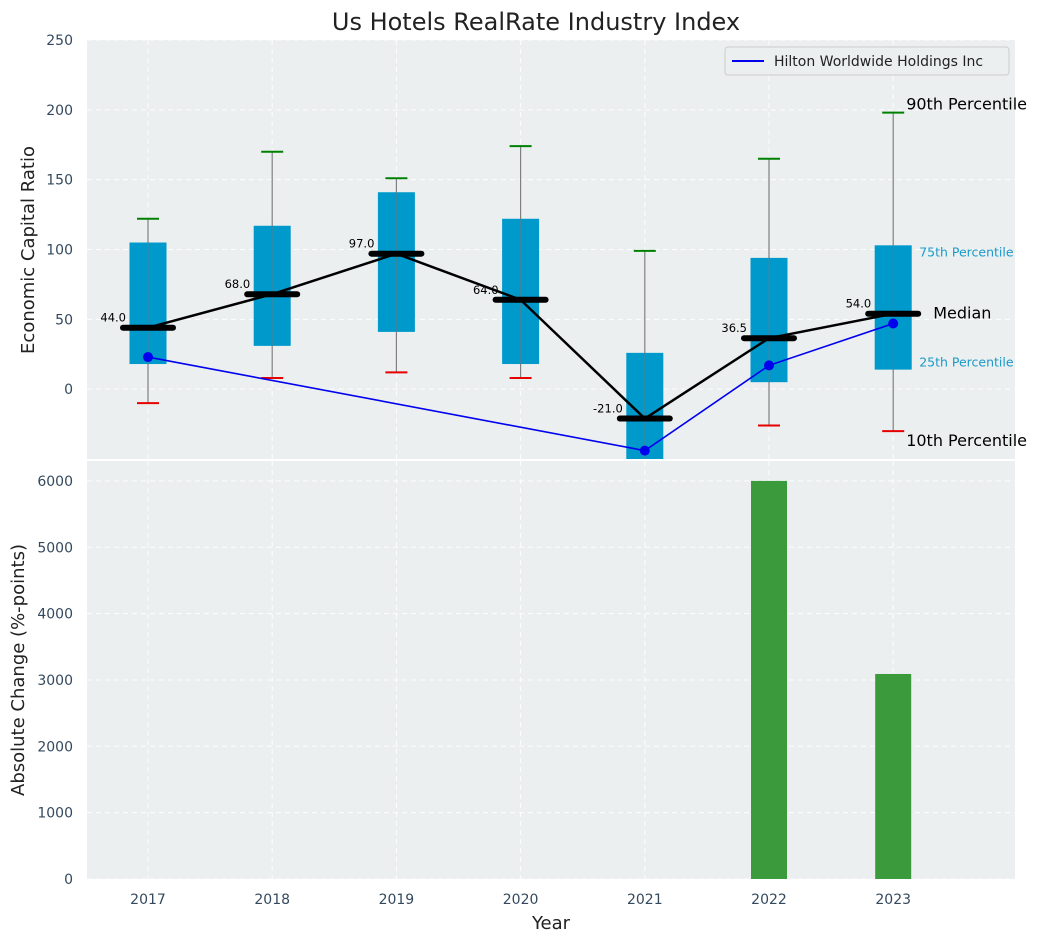  I want to click on x-tick-label: 2021, so click(645, 900).